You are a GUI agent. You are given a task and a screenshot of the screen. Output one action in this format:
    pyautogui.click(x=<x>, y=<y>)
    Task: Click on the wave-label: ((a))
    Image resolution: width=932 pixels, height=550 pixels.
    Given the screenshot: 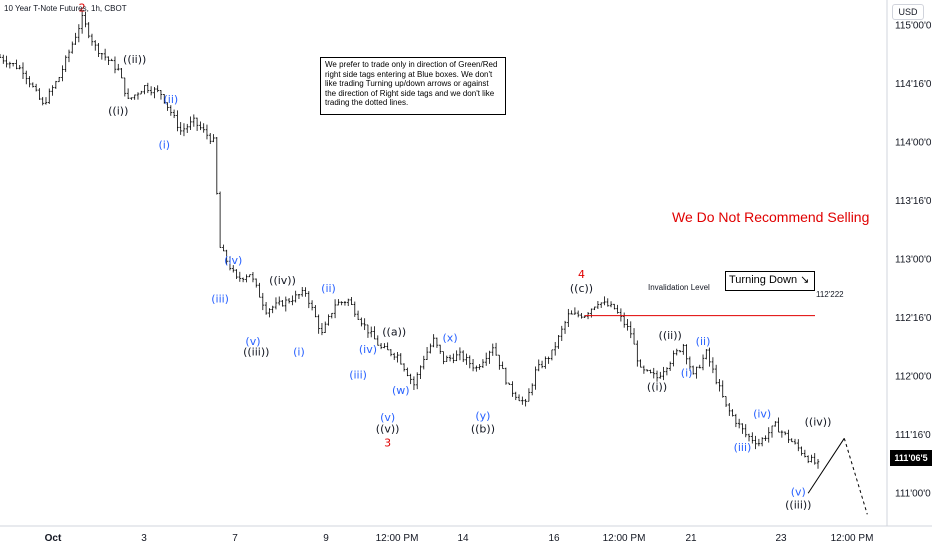 What is the action you would take?
    pyautogui.click(x=394, y=331)
    